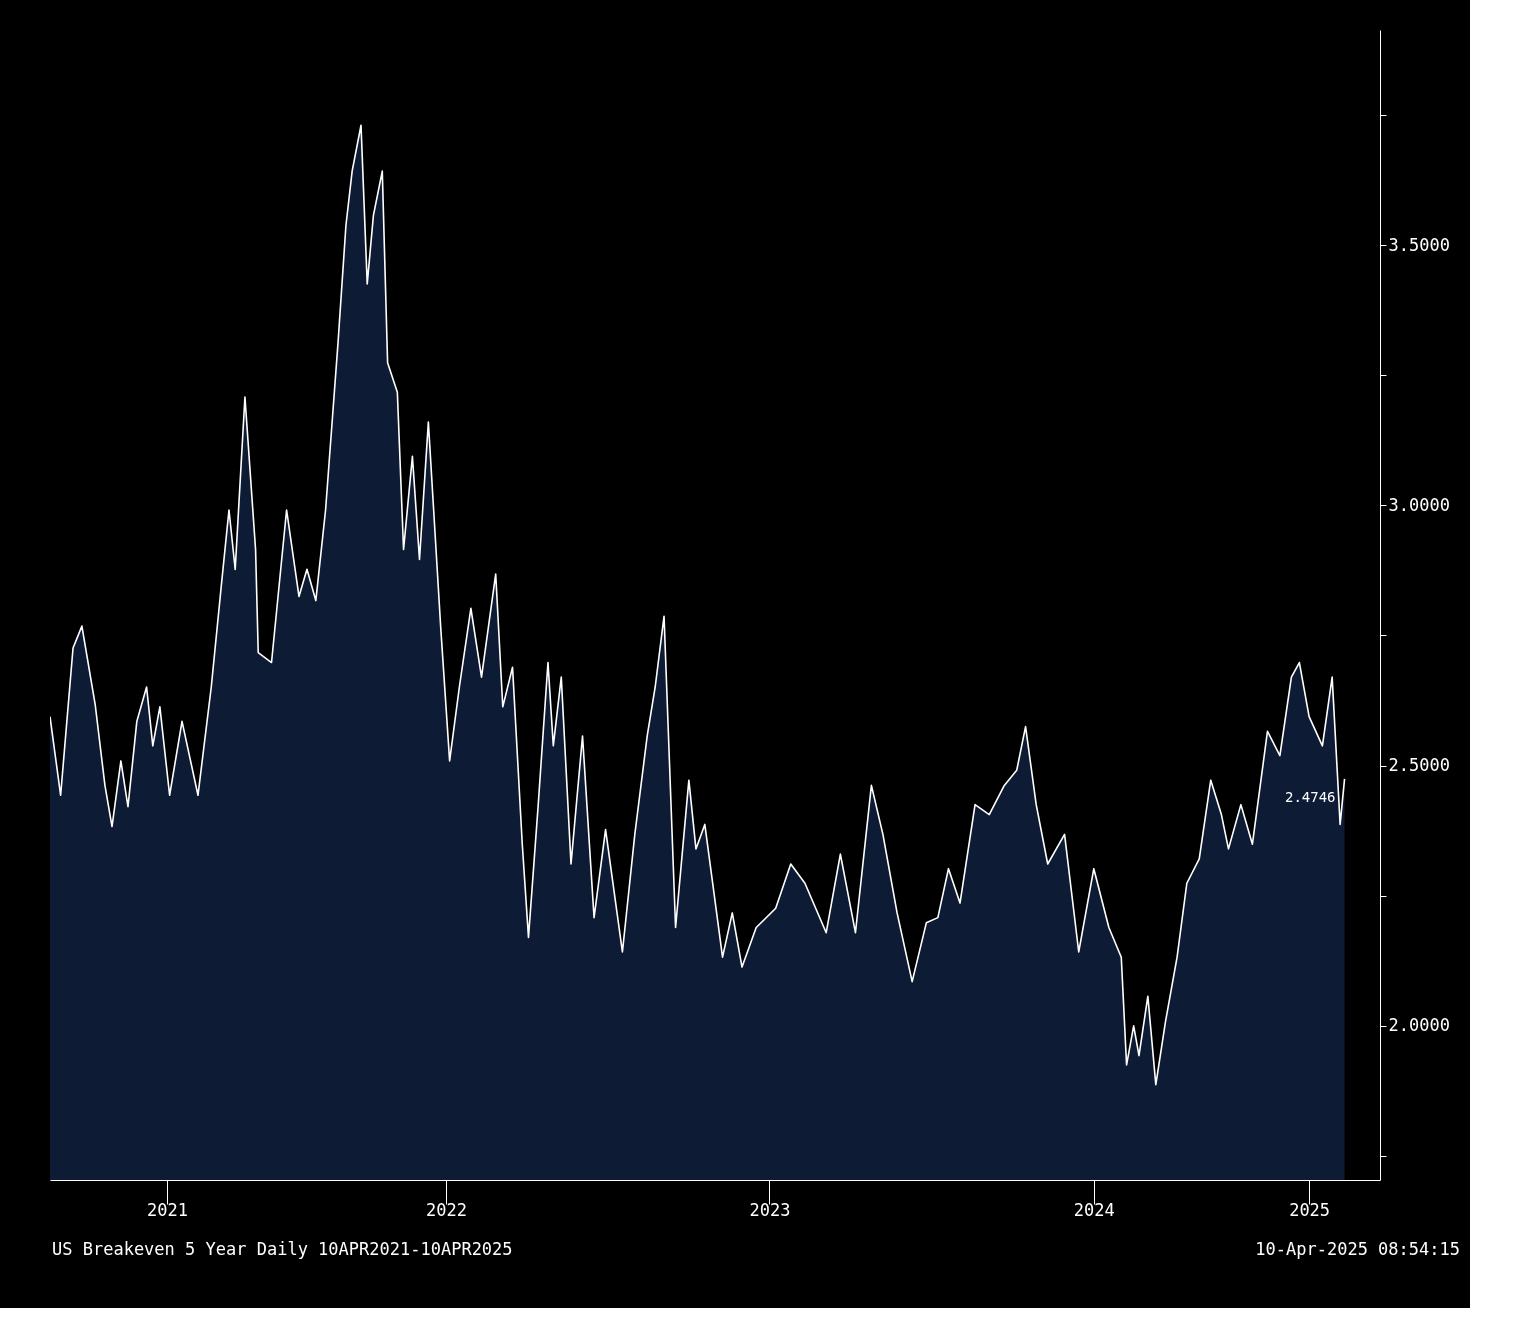 This screenshot has width=1538, height=1322. What do you see at coordinates (1310, 796) in the screenshot?
I see `data-label: 2.4746` at bounding box center [1310, 796].